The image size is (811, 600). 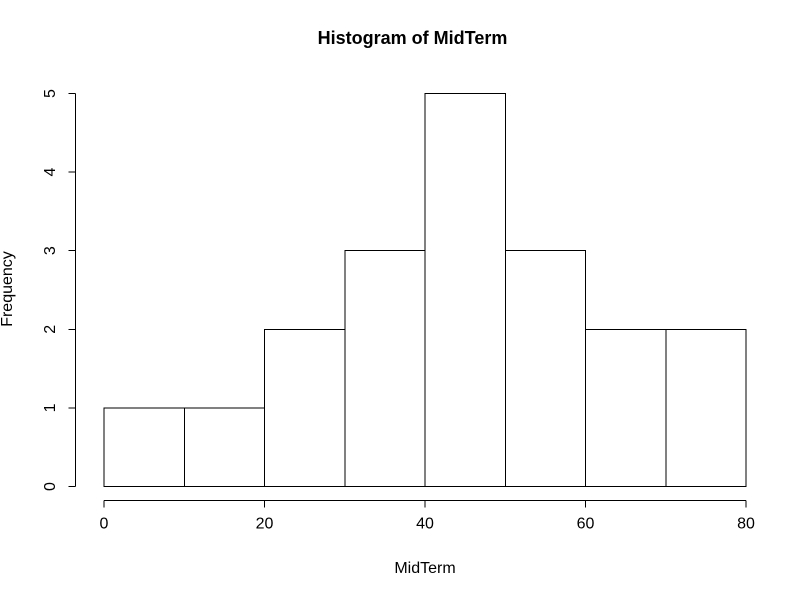 I want to click on x-axis-tick-label: 40, so click(x=425, y=524).